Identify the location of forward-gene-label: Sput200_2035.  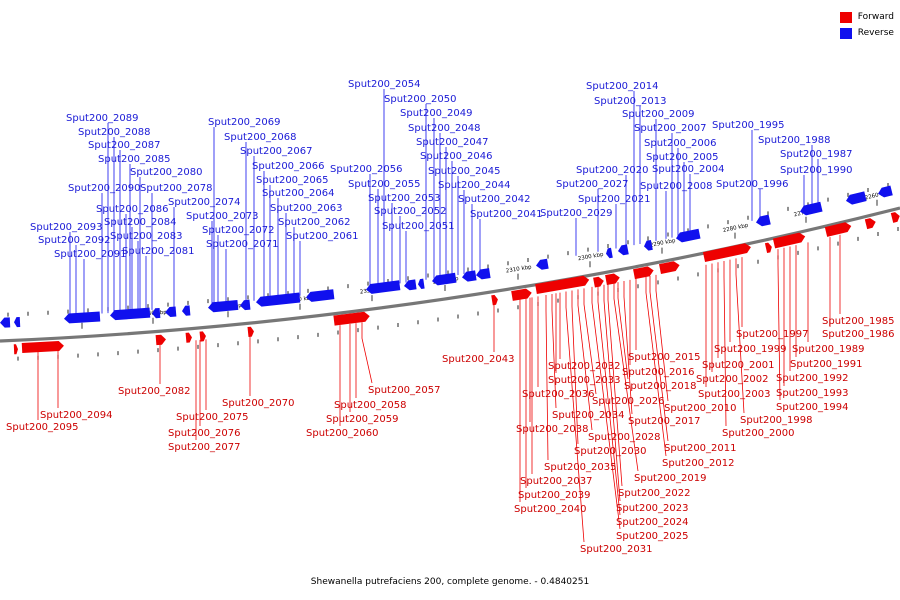
(580, 467).